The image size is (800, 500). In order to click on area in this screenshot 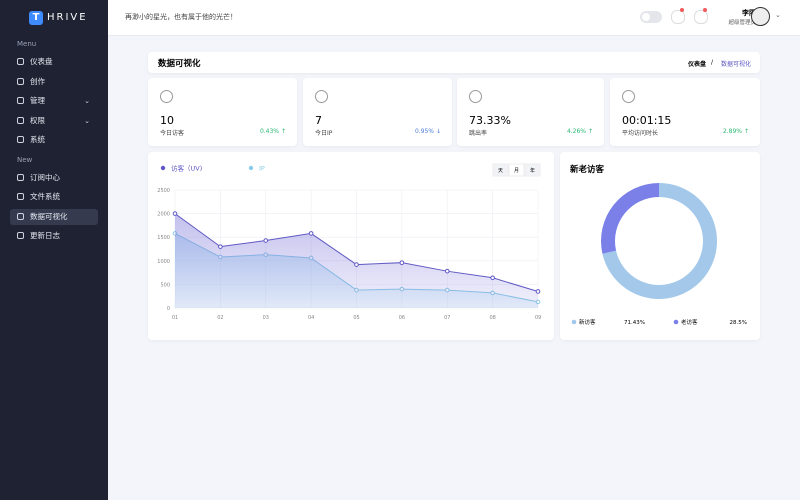, I will do `click(356, 260)`.